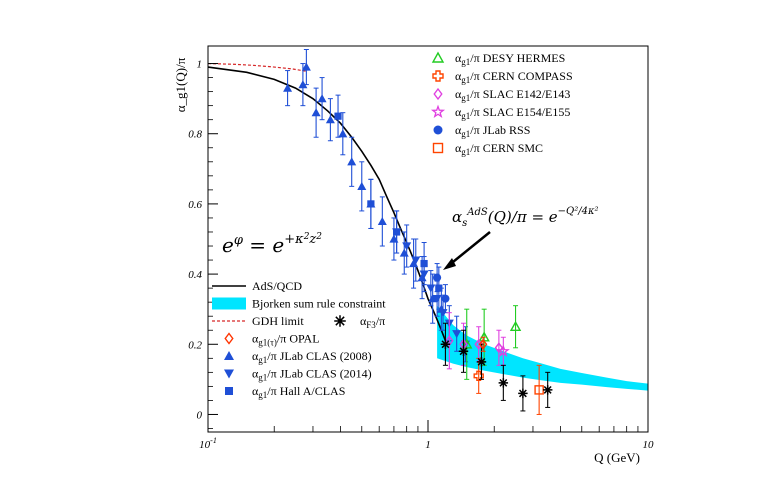 The width and height of the screenshot is (763, 491). Describe the element at coordinates (200, 65) in the screenshot. I see `y-tick-label: 1` at that location.